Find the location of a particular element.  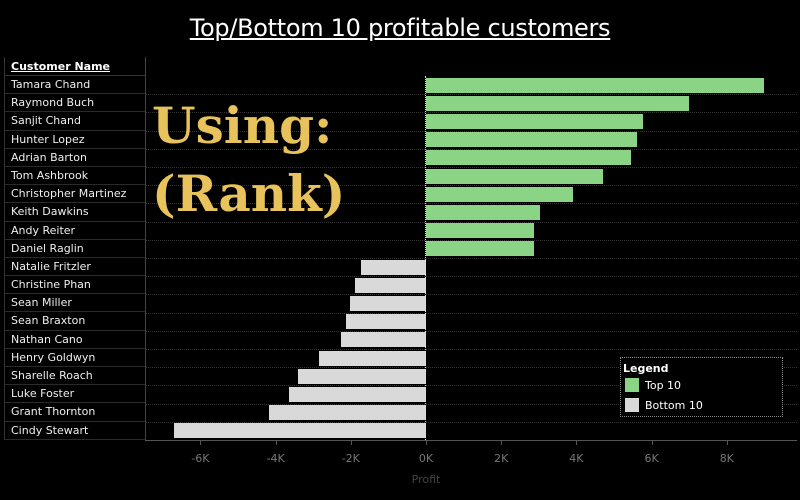

legend-label: Top 10 is located at coordinates (663, 385).